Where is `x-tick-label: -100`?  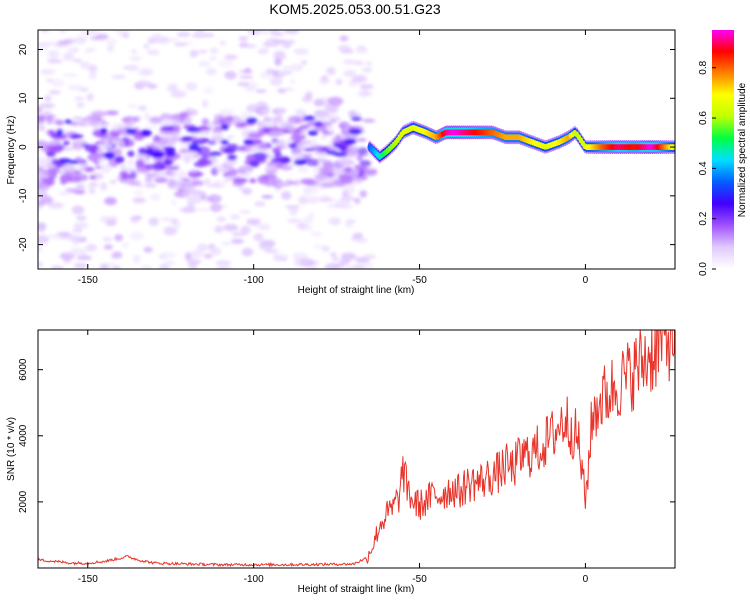
x-tick-label: -100 is located at coordinates (254, 579).